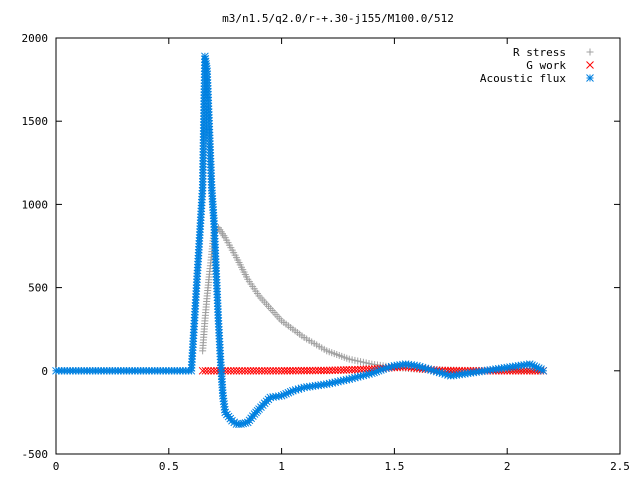  I want to click on x-tick-label: 1, so click(281, 466).